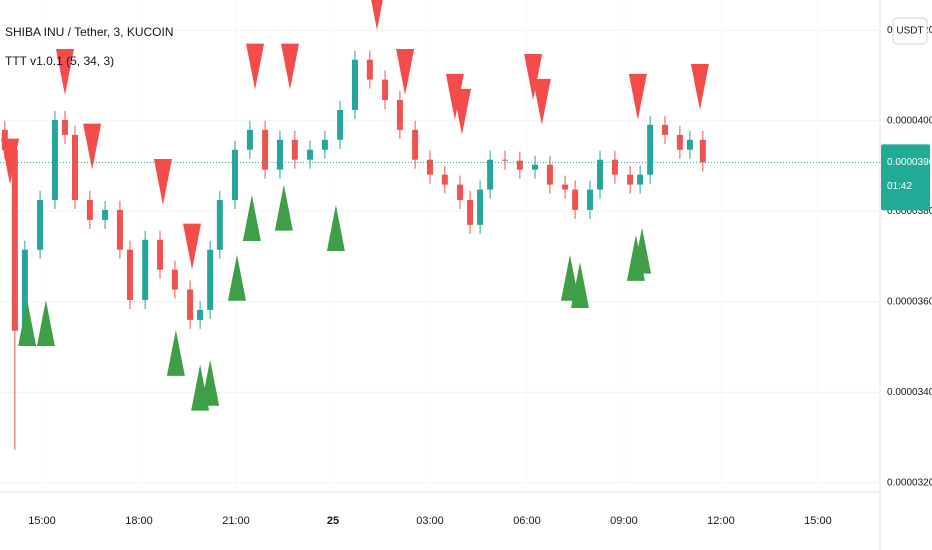 The width and height of the screenshot is (932, 550). What do you see at coordinates (236, 521) in the screenshot?
I see `x-tick-label: 21:00` at bounding box center [236, 521].